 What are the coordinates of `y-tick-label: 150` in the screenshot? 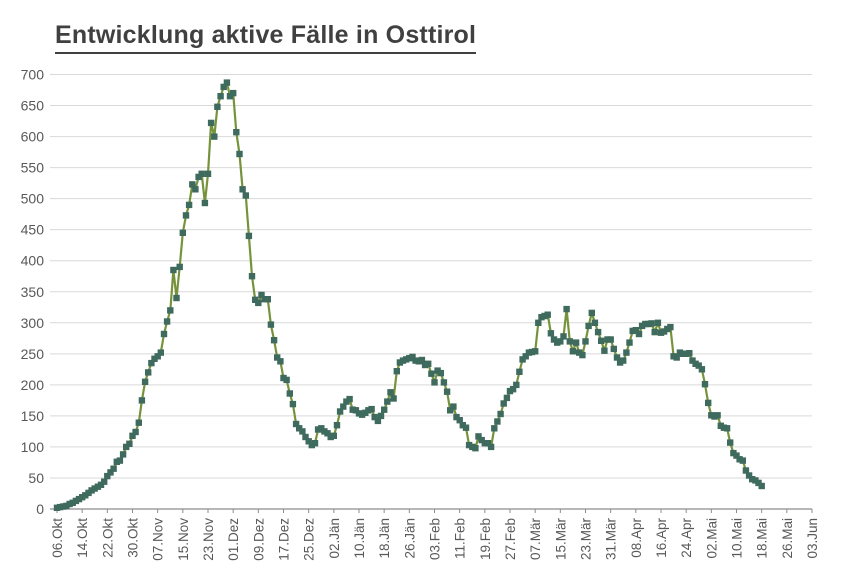 It's located at (33, 416).